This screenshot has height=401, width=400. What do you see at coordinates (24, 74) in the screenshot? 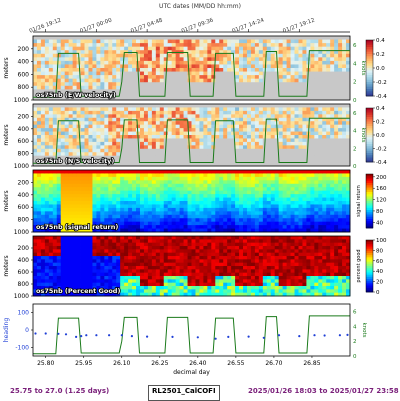
I see `y-tick-label: 600` at bounding box center [24, 74].